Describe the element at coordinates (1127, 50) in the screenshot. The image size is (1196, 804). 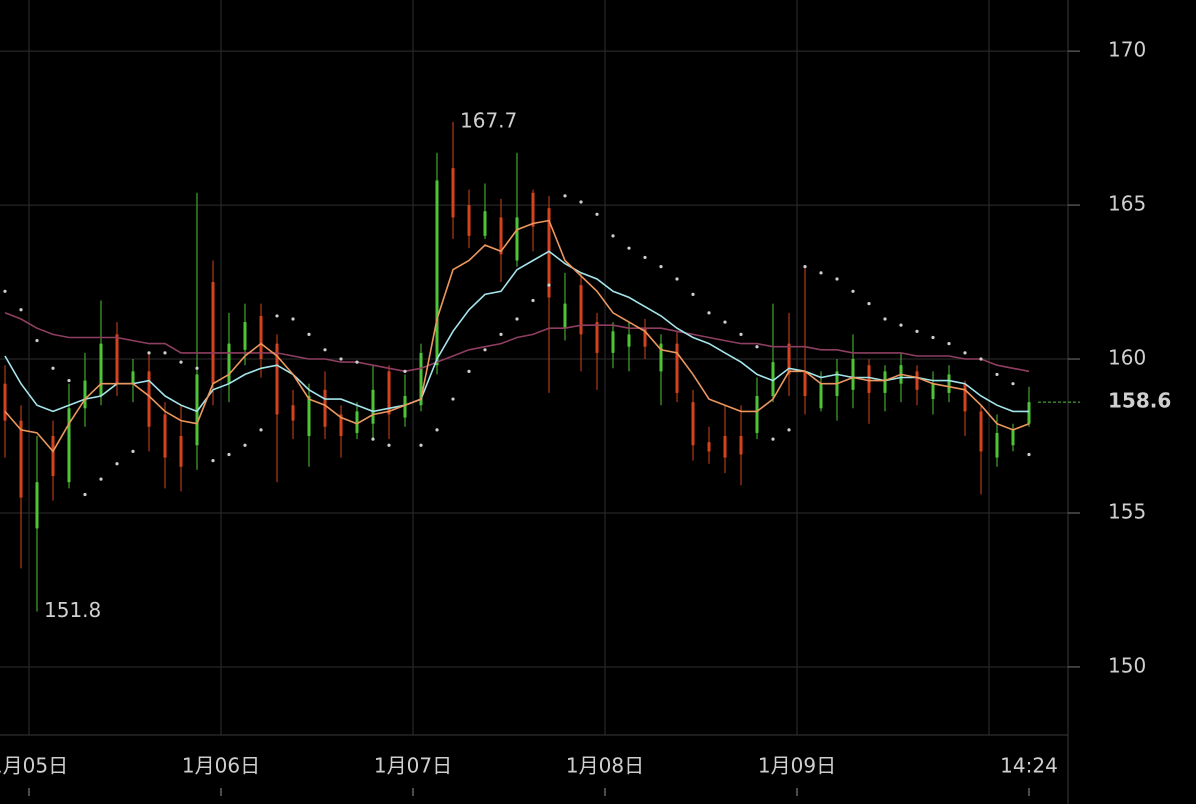
I see `y-tick-label: 170` at that location.